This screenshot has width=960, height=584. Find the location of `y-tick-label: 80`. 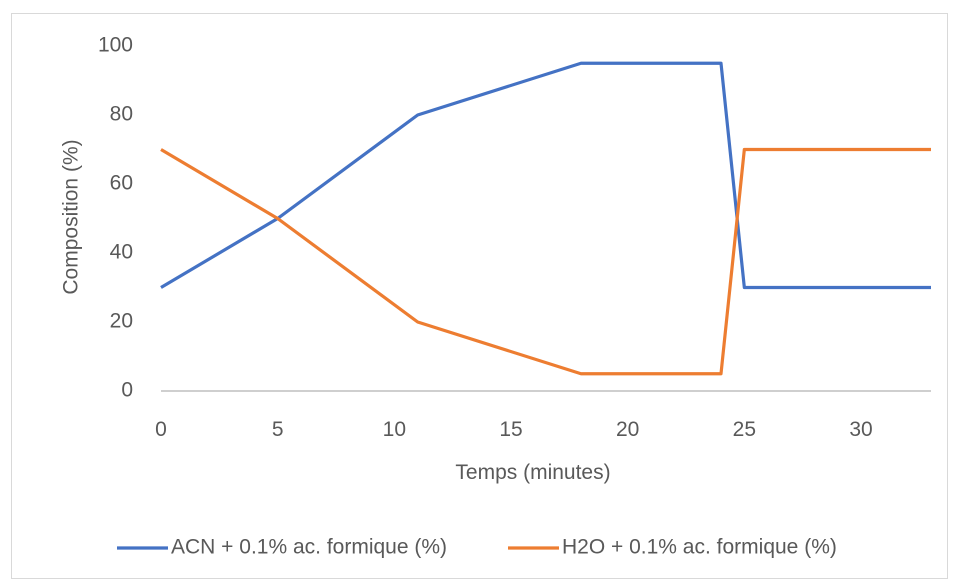

y-tick-label: 80 is located at coordinates (121, 114).